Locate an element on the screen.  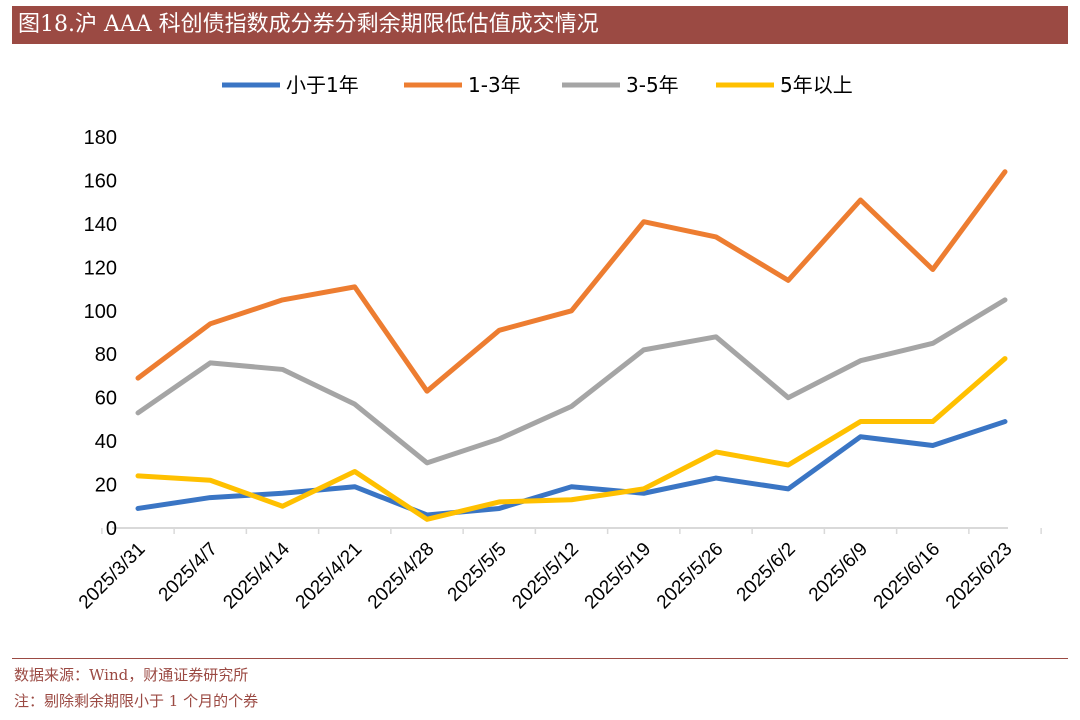
divider is located at coordinates (540, 658).